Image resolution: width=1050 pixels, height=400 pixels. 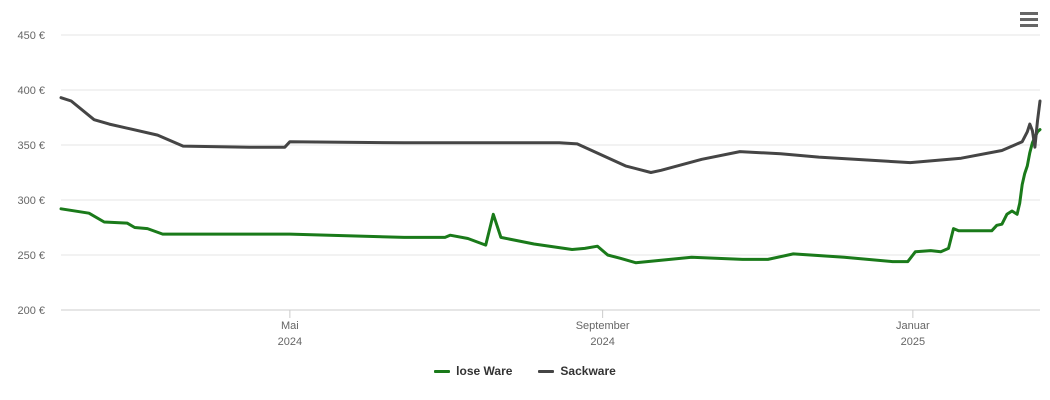 What do you see at coordinates (31, 146) in the screenshot?
I see `y-tick-label: 350 €` at bounding box center [31, 146].